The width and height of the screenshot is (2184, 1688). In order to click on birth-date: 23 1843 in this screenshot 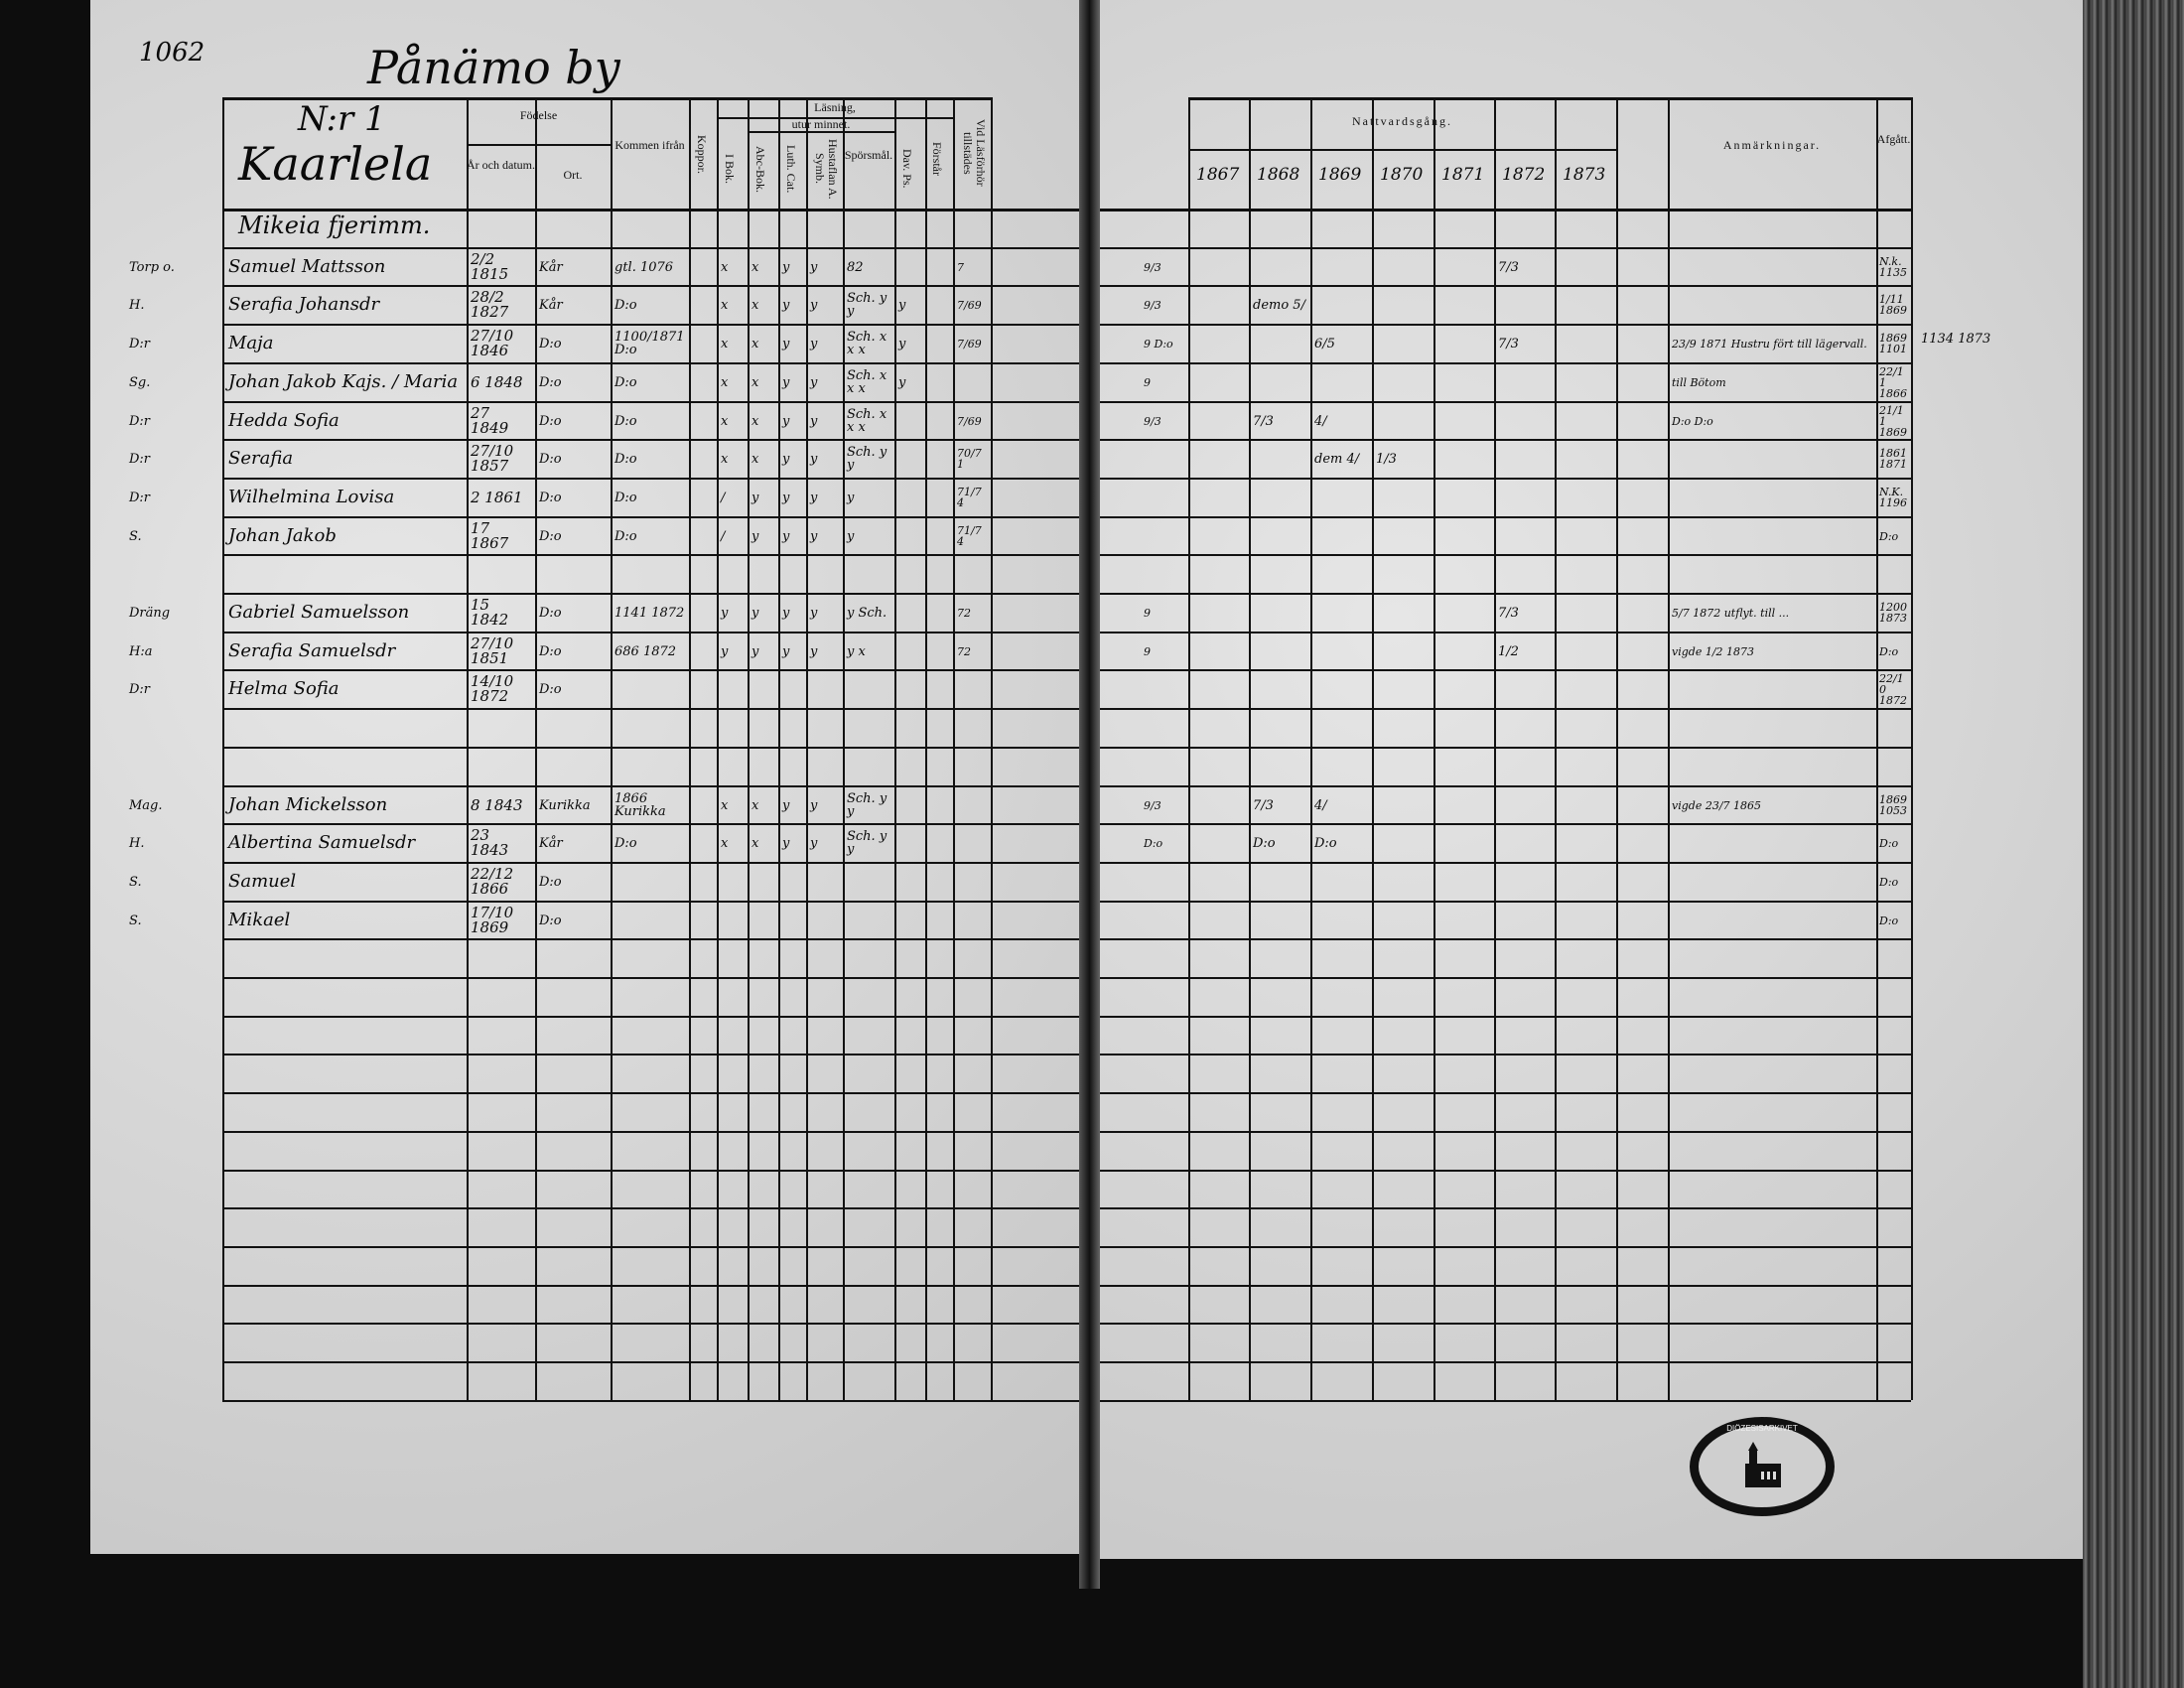, I will do `click(490, 842)`.